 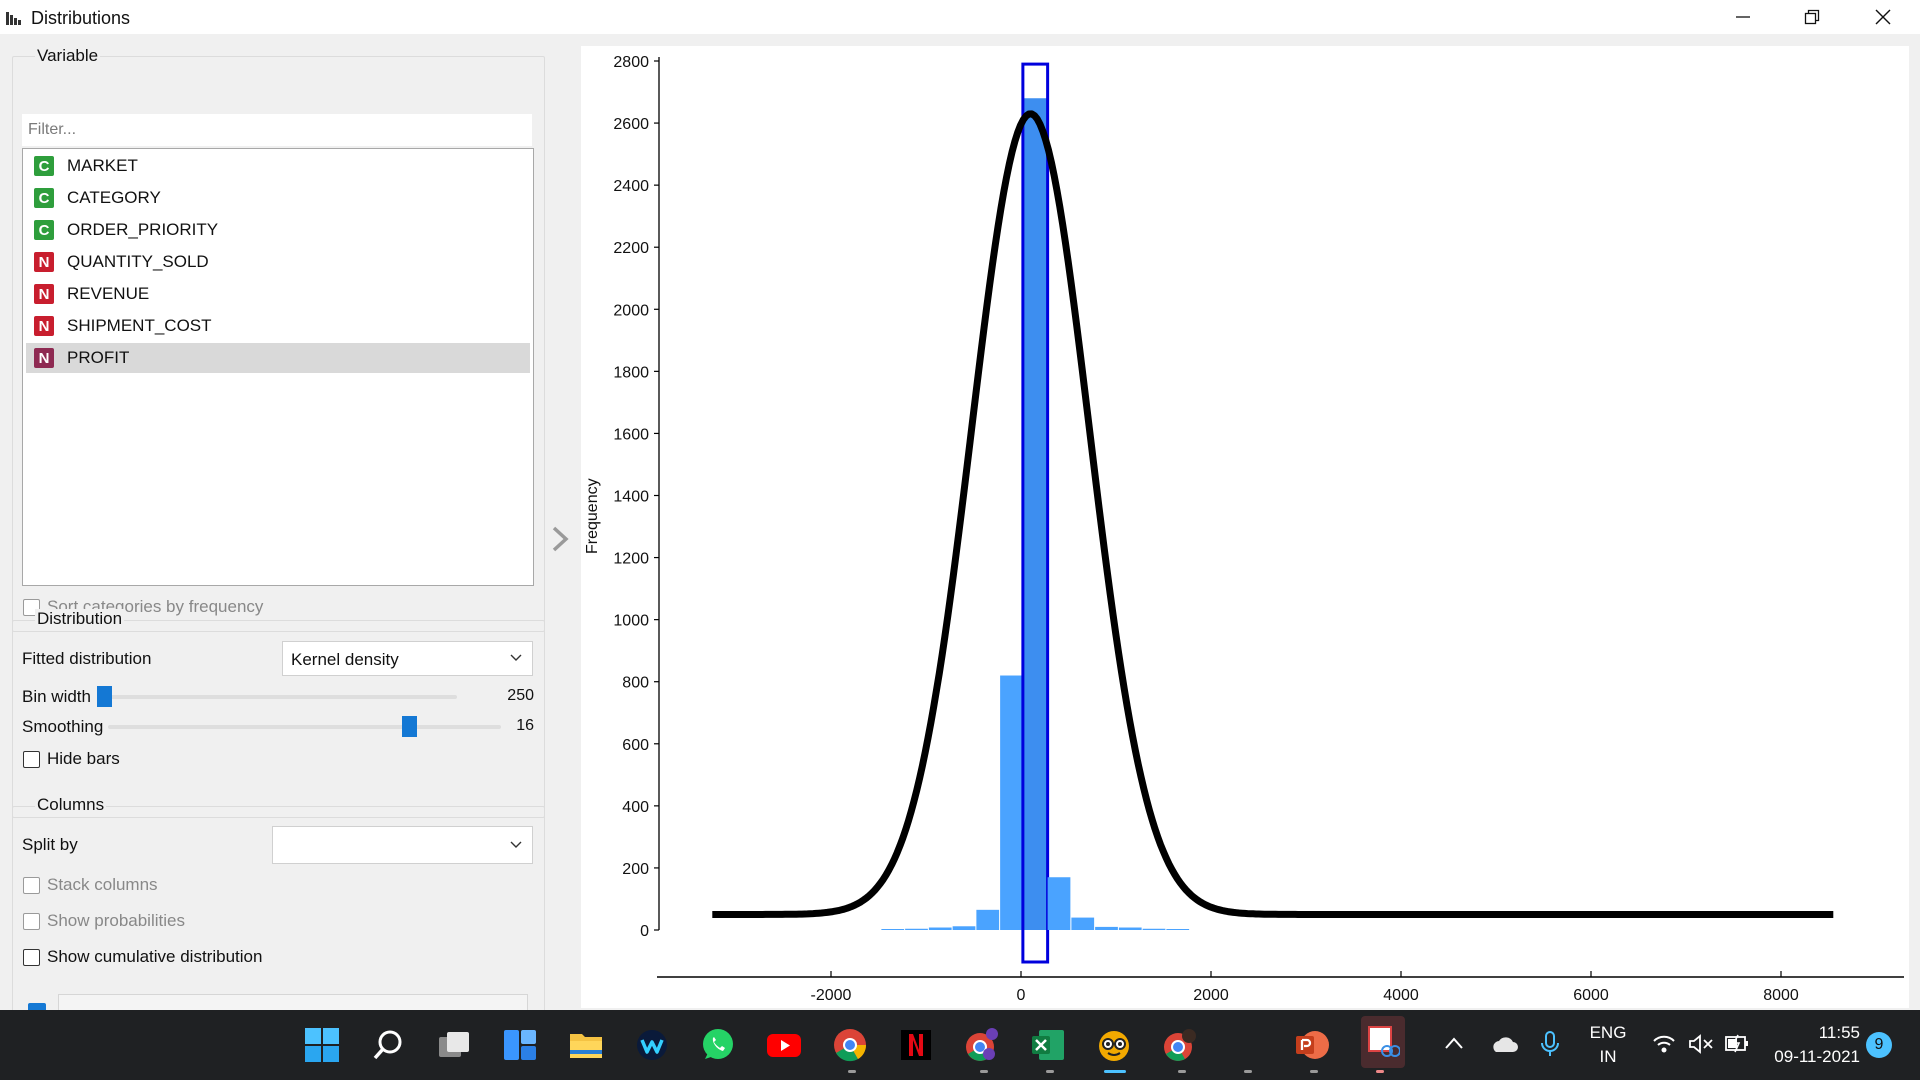 What do you see at coordinates (1839, 1032) in the screenshot?
I see `clock-time: 11:55` at bounding box center [1839, 1032].